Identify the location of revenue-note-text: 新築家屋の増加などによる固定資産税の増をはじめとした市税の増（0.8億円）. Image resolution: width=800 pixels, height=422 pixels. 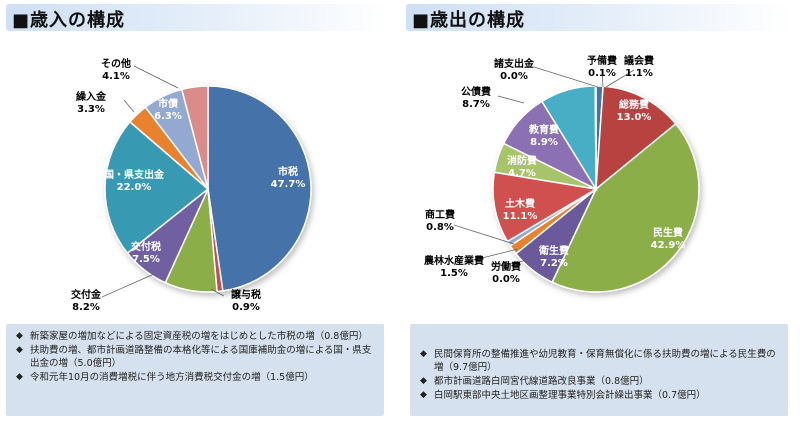
(199, 336).